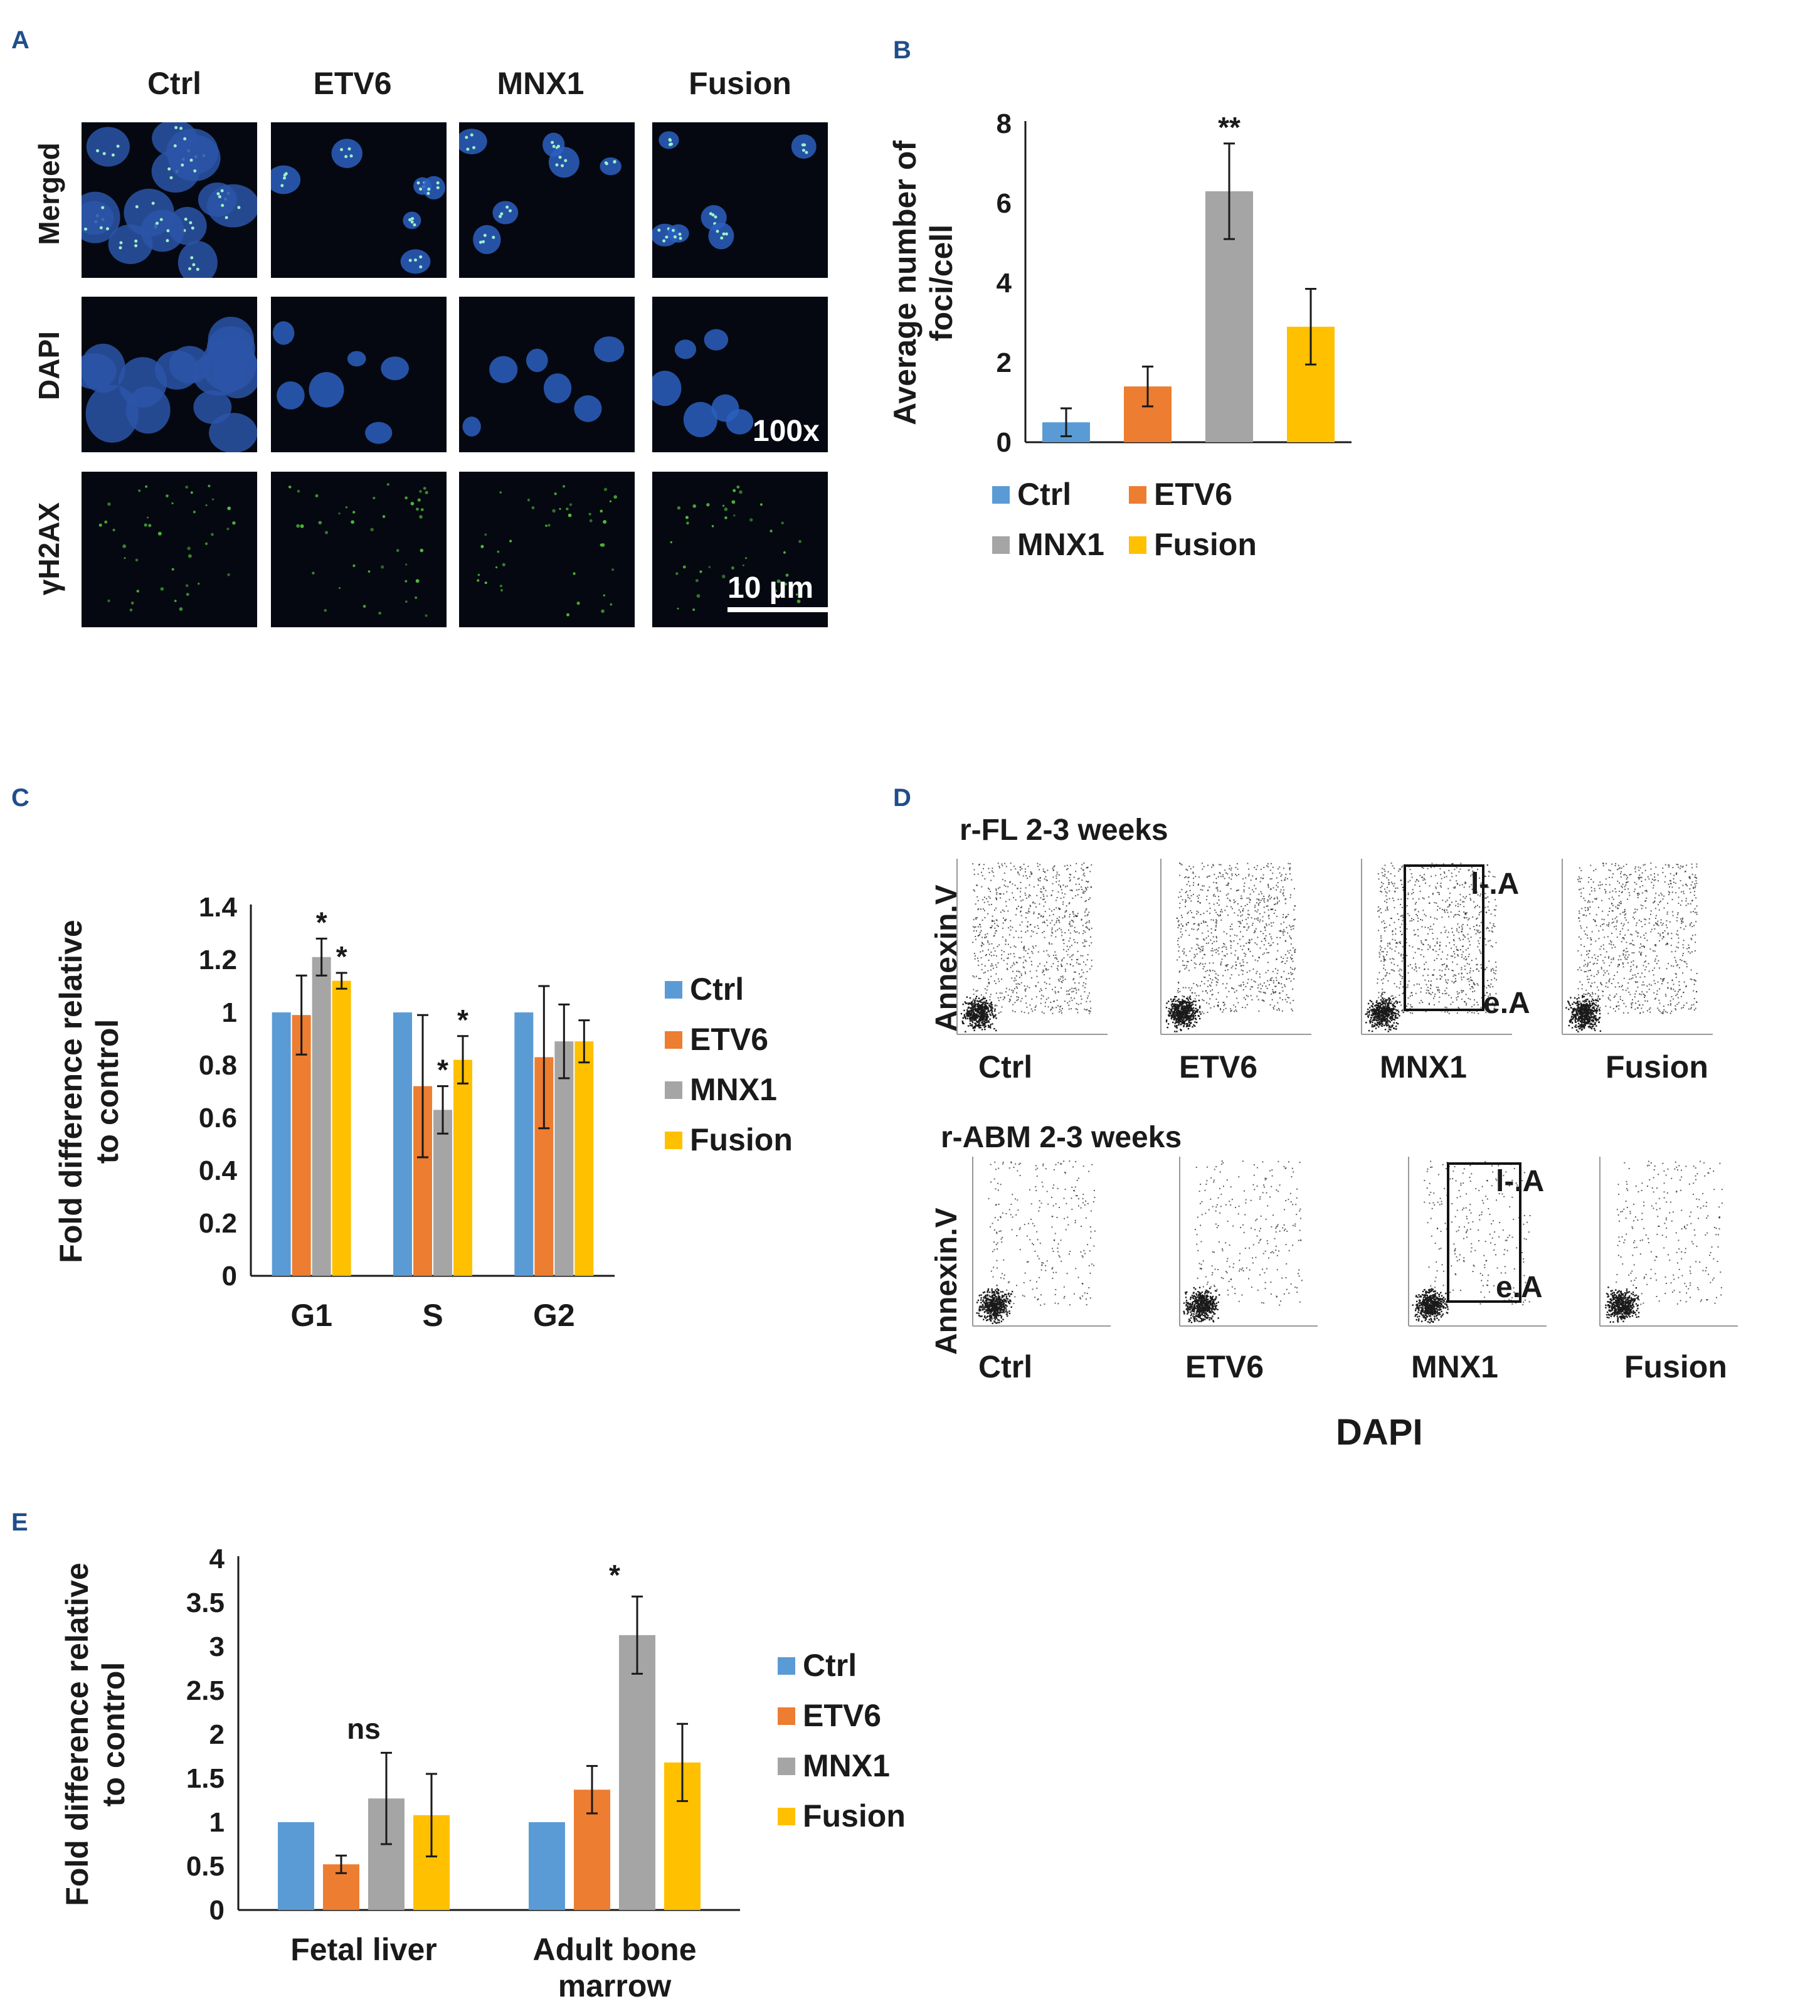 The image size is (1820, 2016). Describe the element at coordinates (547, 374) in the screenshot. I see `micrograph-dapi-mnx1` at that location.